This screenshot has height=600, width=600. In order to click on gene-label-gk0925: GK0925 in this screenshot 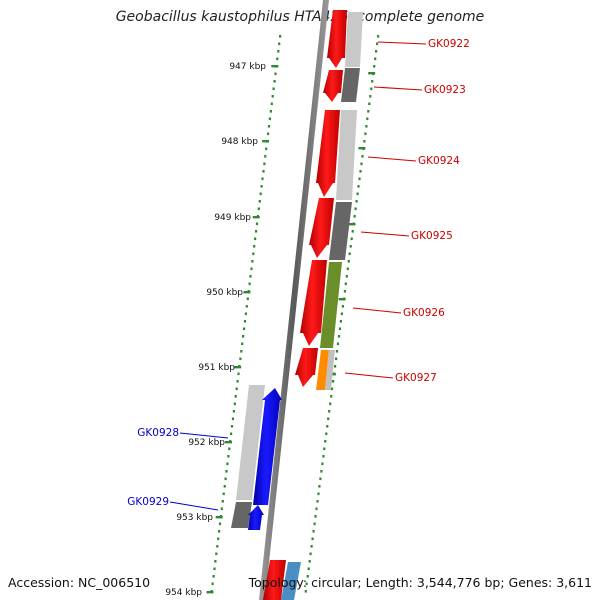, I will do `click(432, 236)`.